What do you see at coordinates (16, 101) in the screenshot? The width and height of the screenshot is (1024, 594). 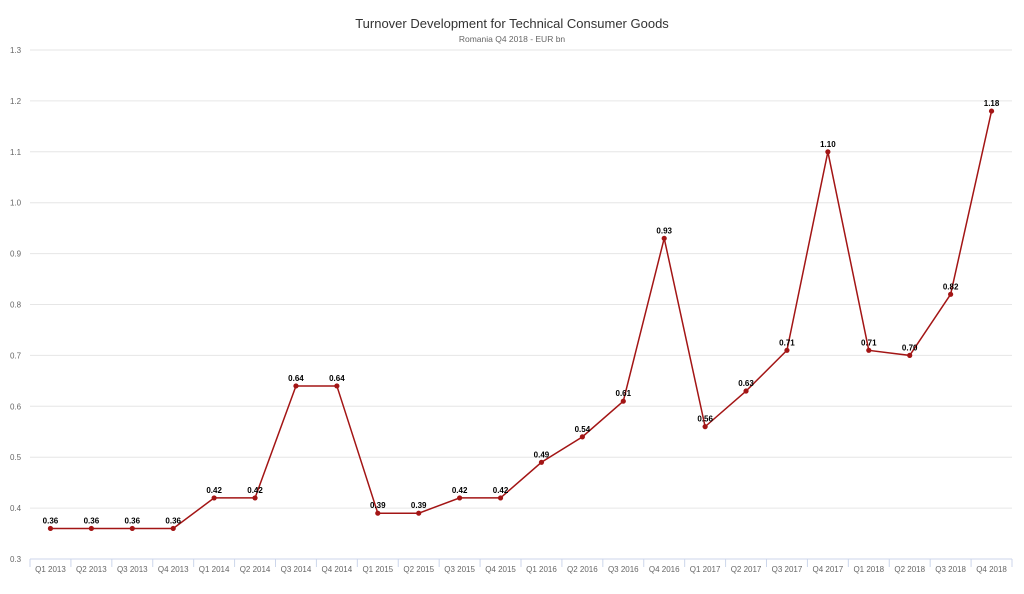 I see `y-tick-label: 1.2` at bounding box center [16, 101].